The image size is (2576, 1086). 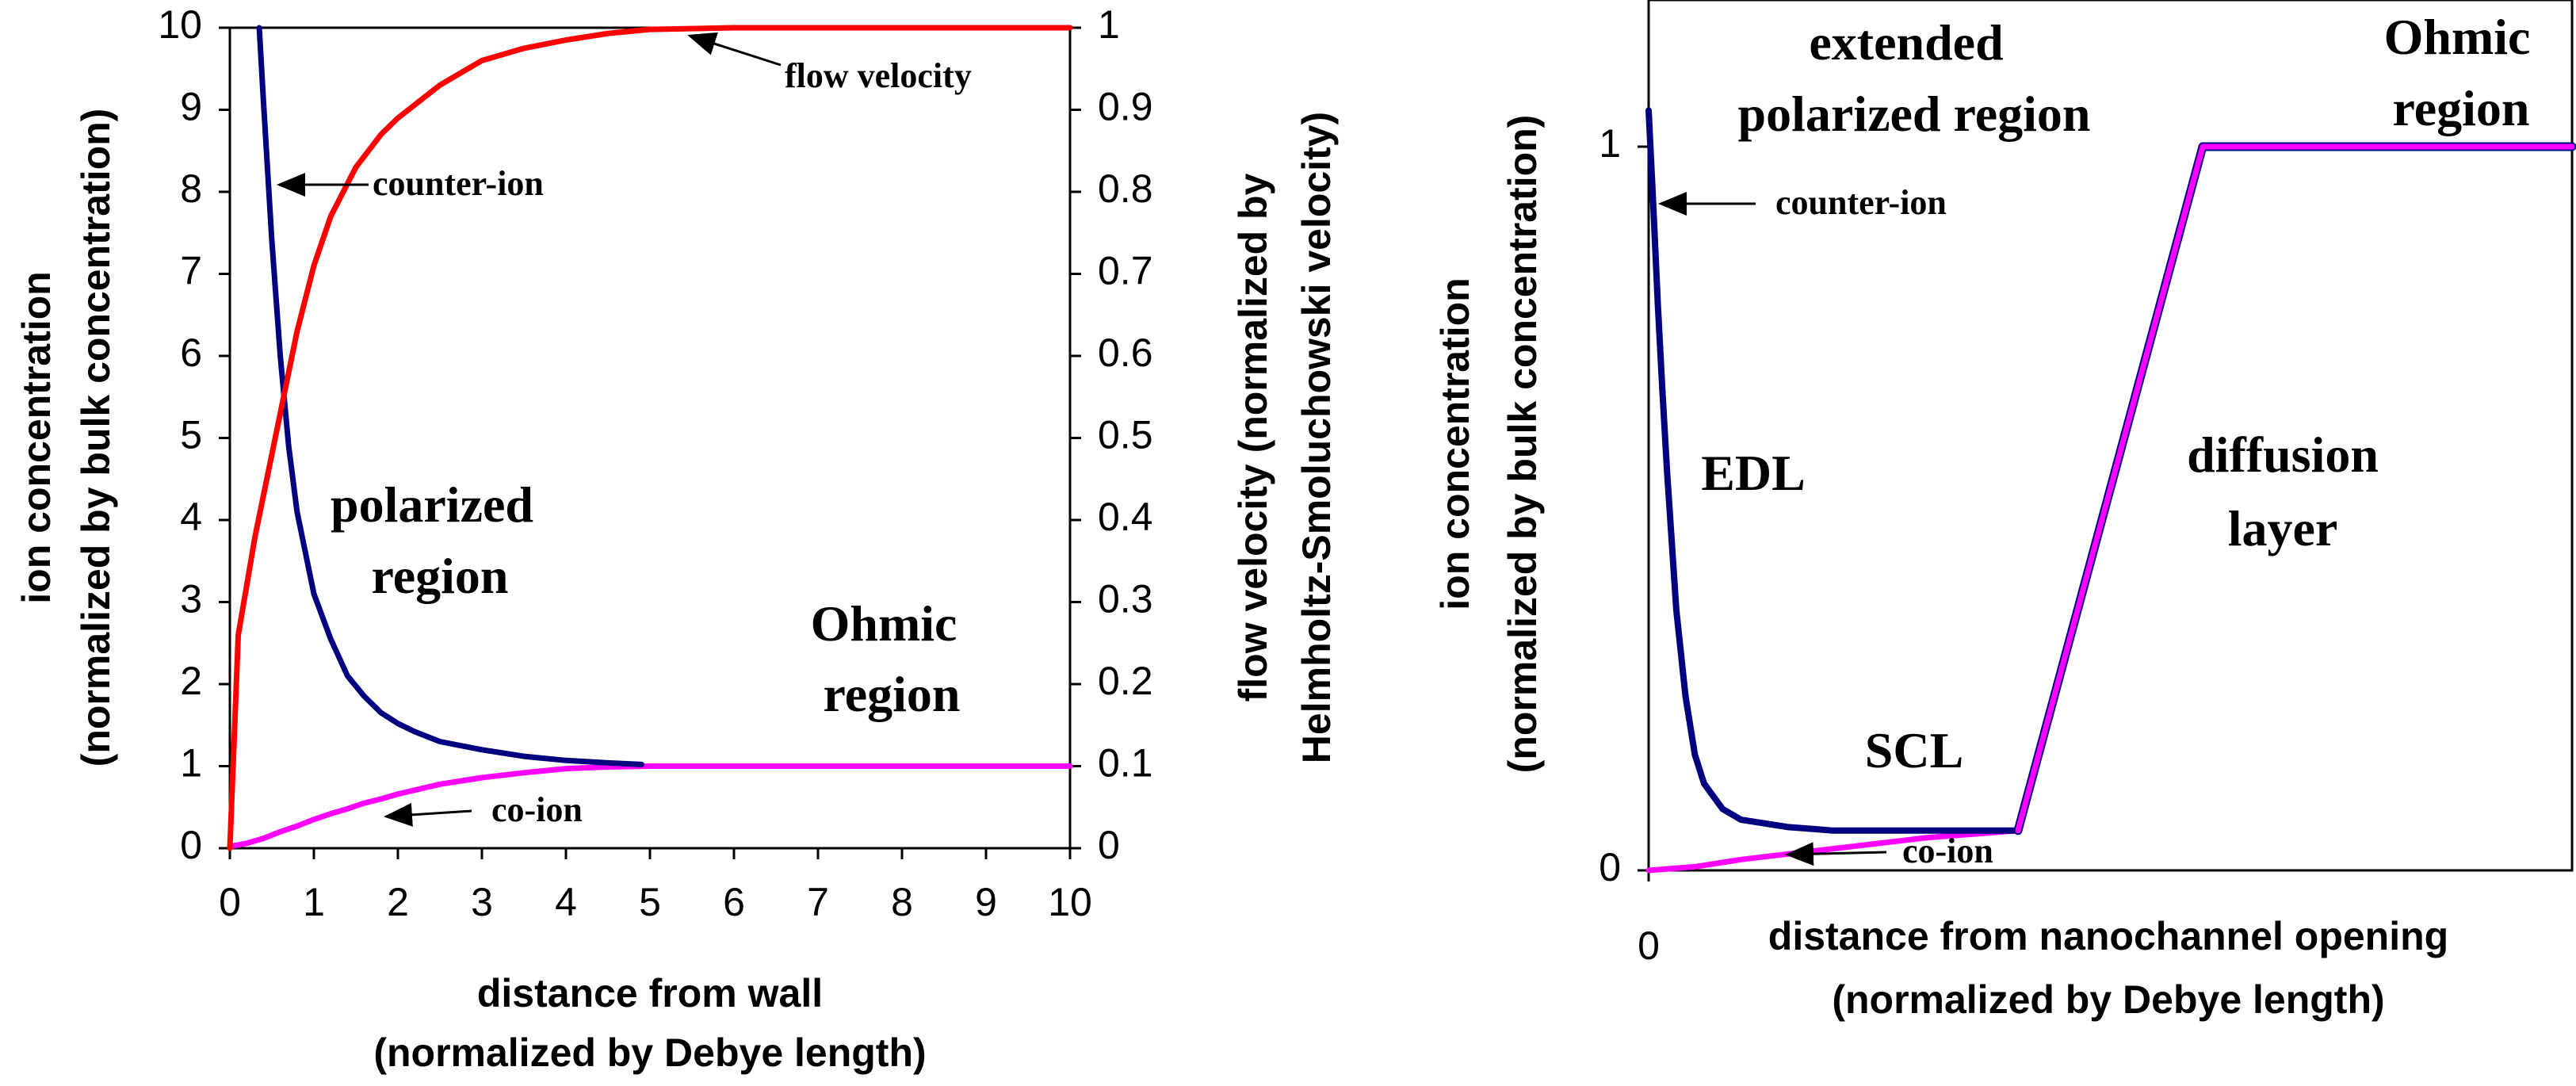 I want to click on left-ylabel-line1: ion concentration, so click(x=36, y=437).